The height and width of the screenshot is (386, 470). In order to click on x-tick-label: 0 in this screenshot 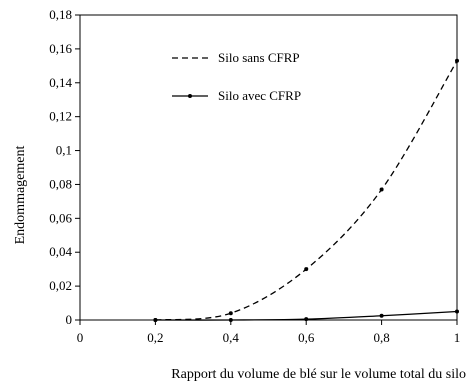, I will do `click(80, 337)`.